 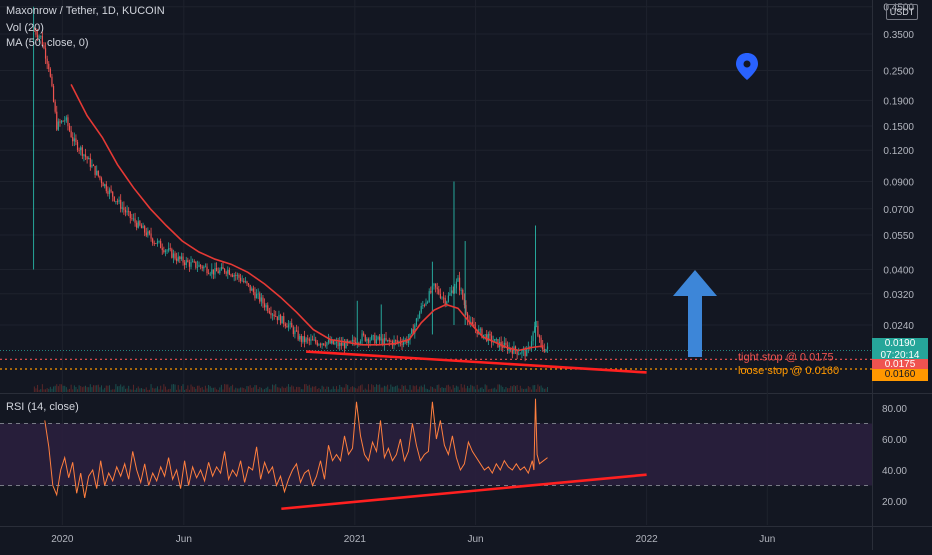 I want to click on legend-volume: Vol (20), so click(x=25, y=28).